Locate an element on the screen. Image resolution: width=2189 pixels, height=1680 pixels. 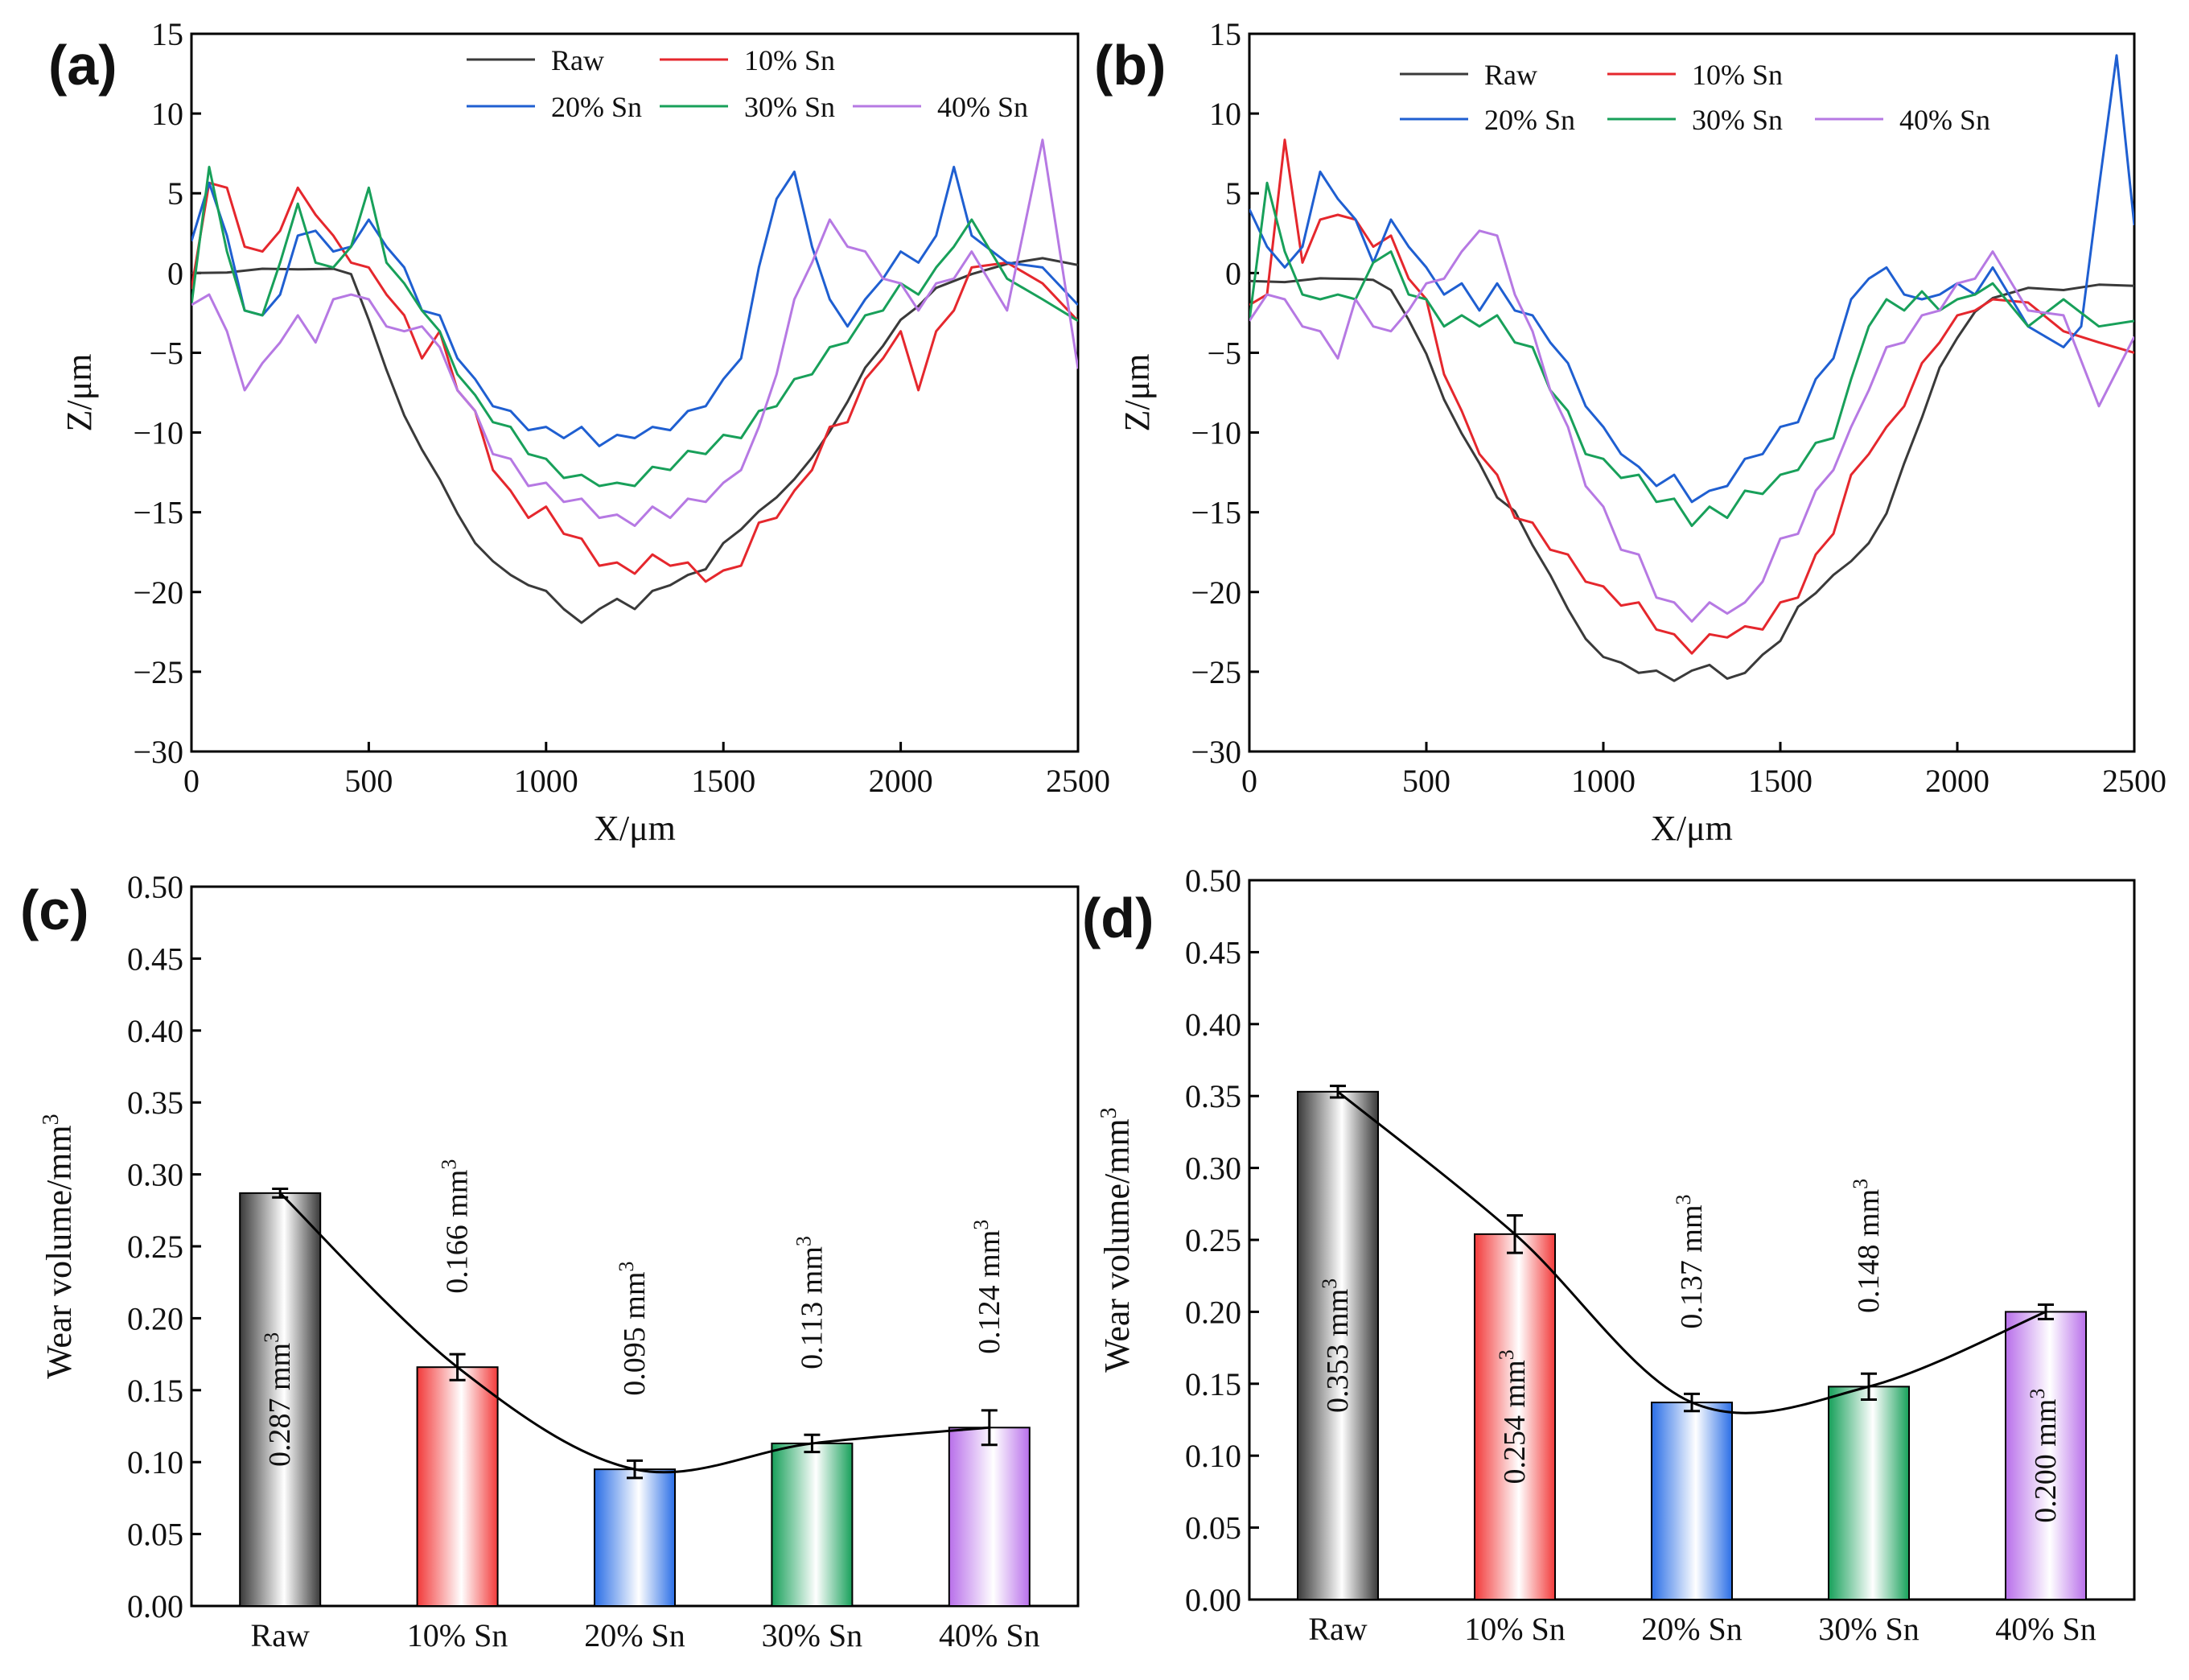
bar-30-sn is located at coordinates (812, 1525).